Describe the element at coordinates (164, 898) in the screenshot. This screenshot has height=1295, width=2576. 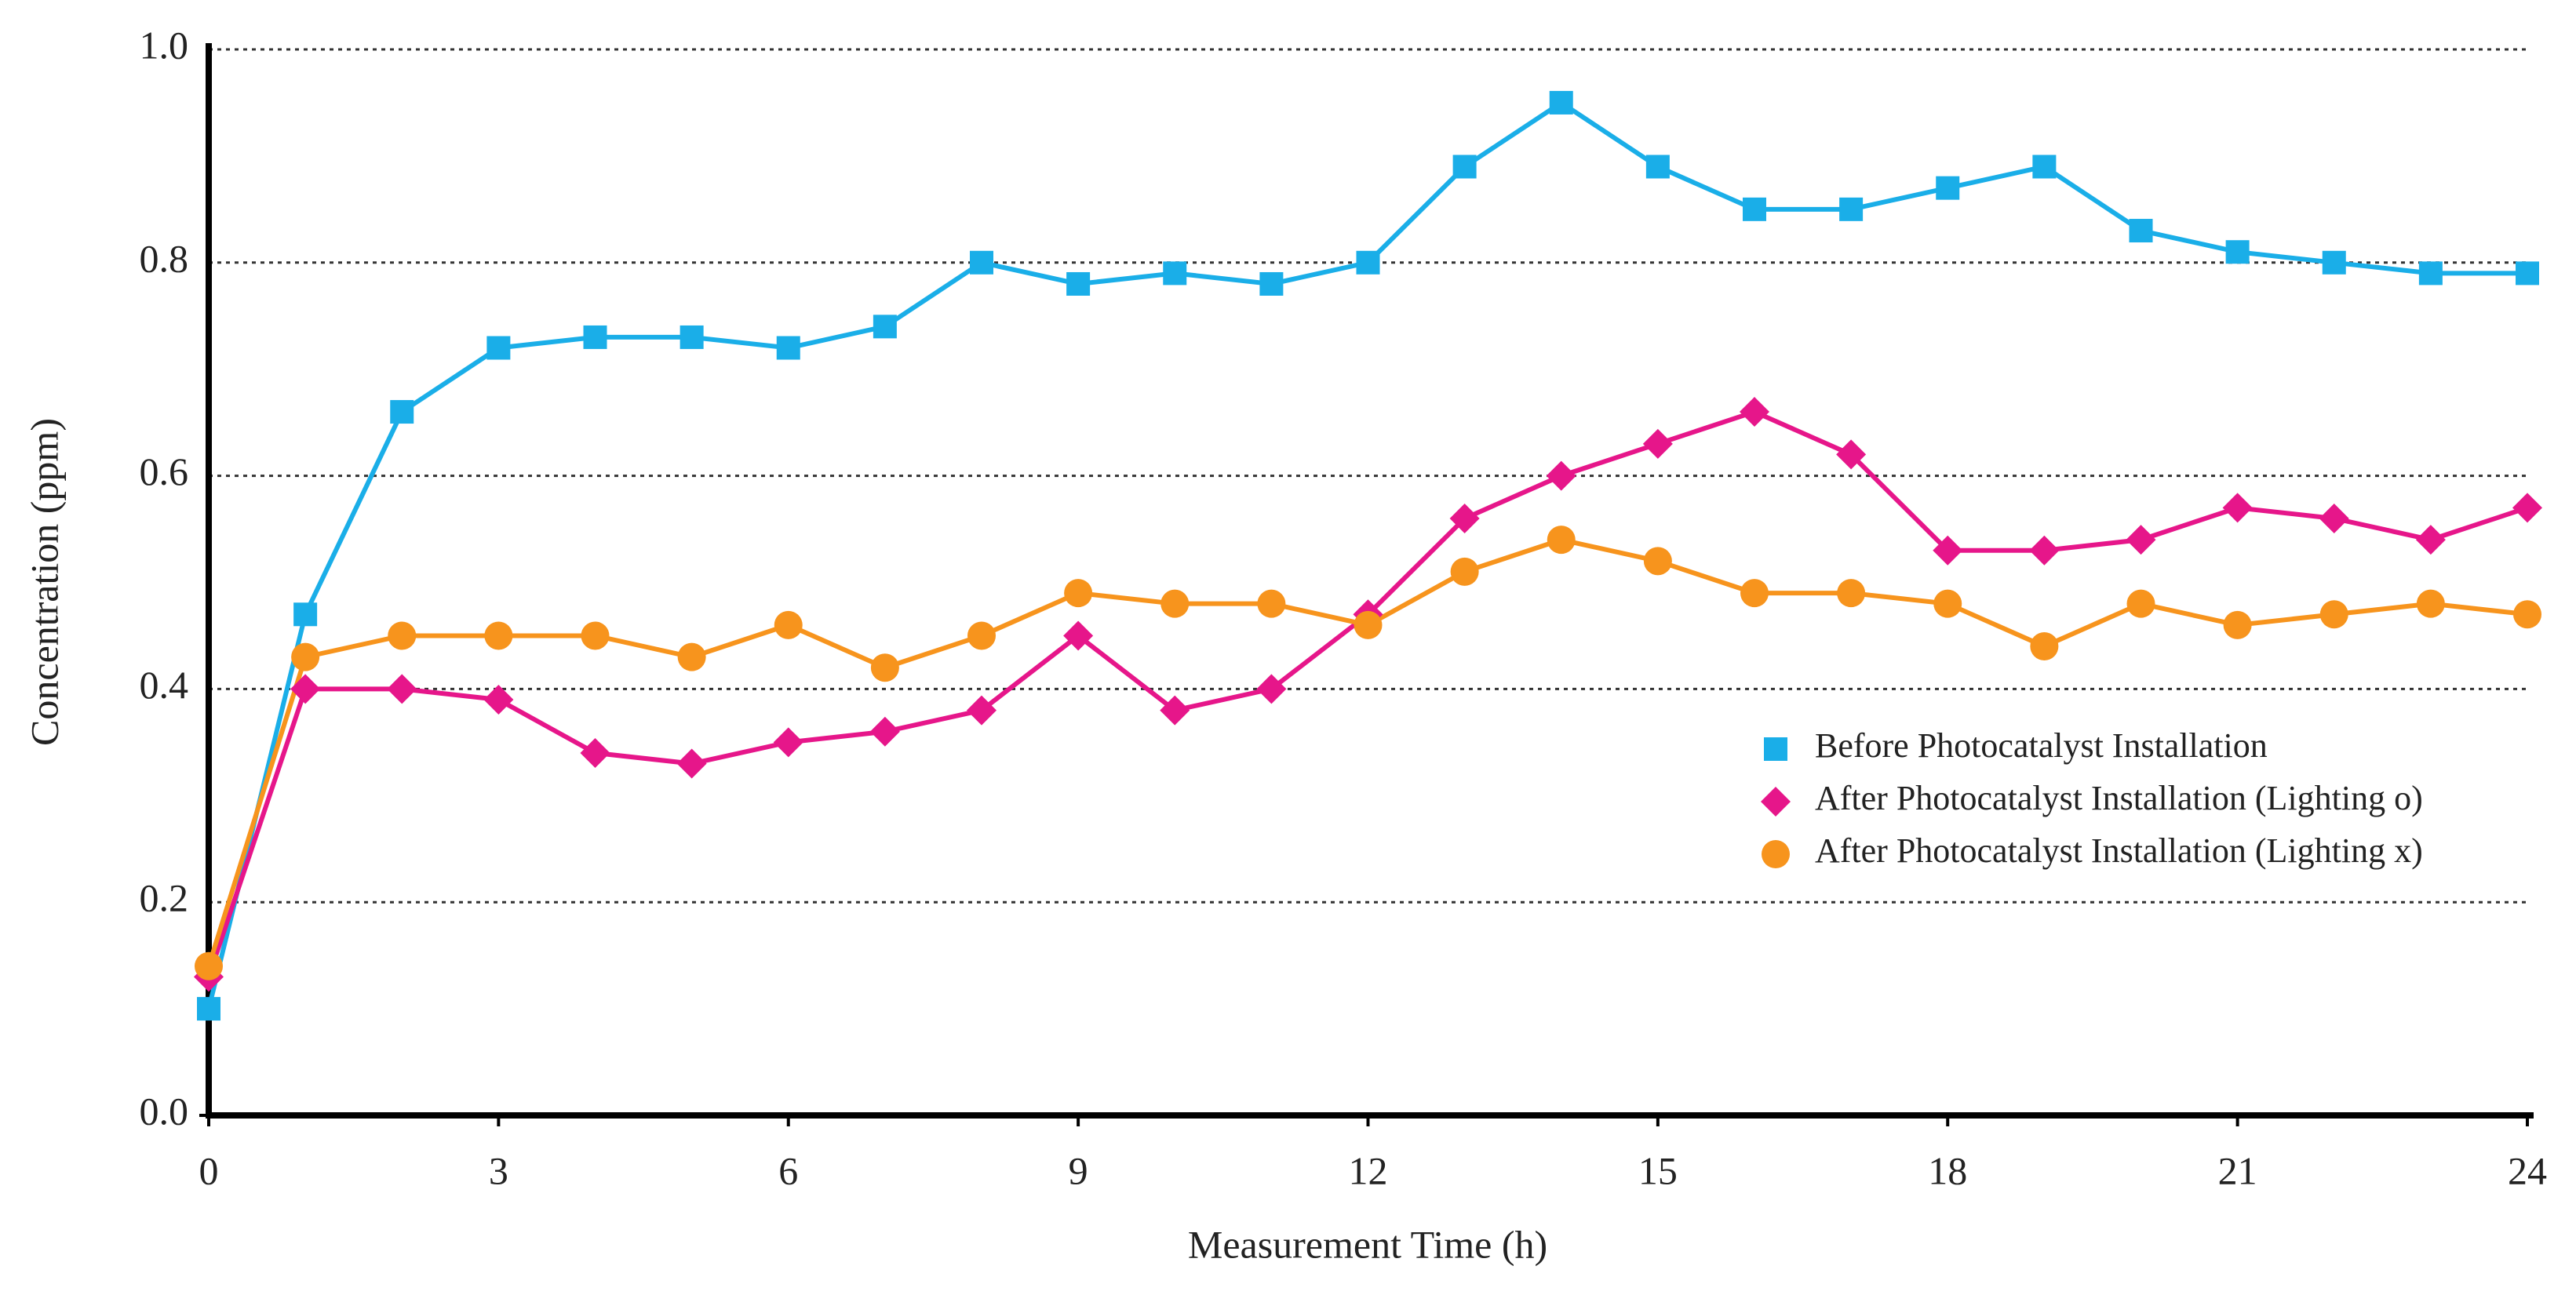
I see `y-tick-label: 0.2` at that location.